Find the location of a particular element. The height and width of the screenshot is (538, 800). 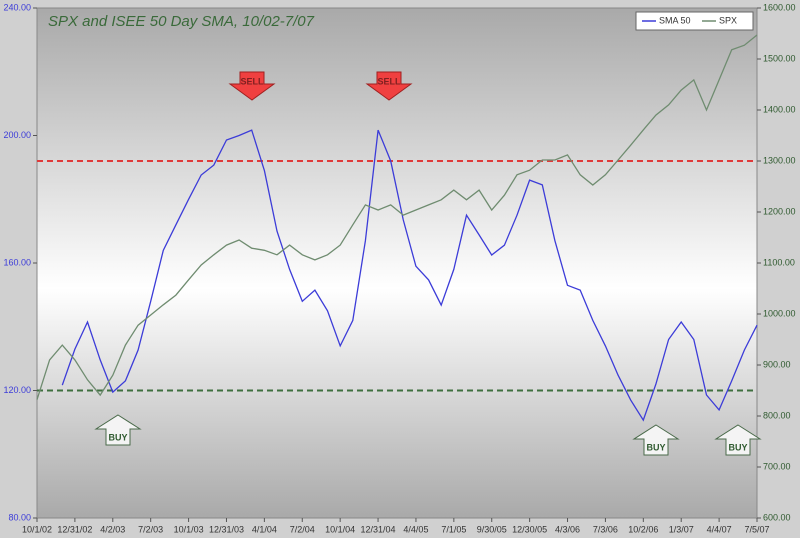

x-tick-label: 4/1/04 is located at coordinates (264, 529).